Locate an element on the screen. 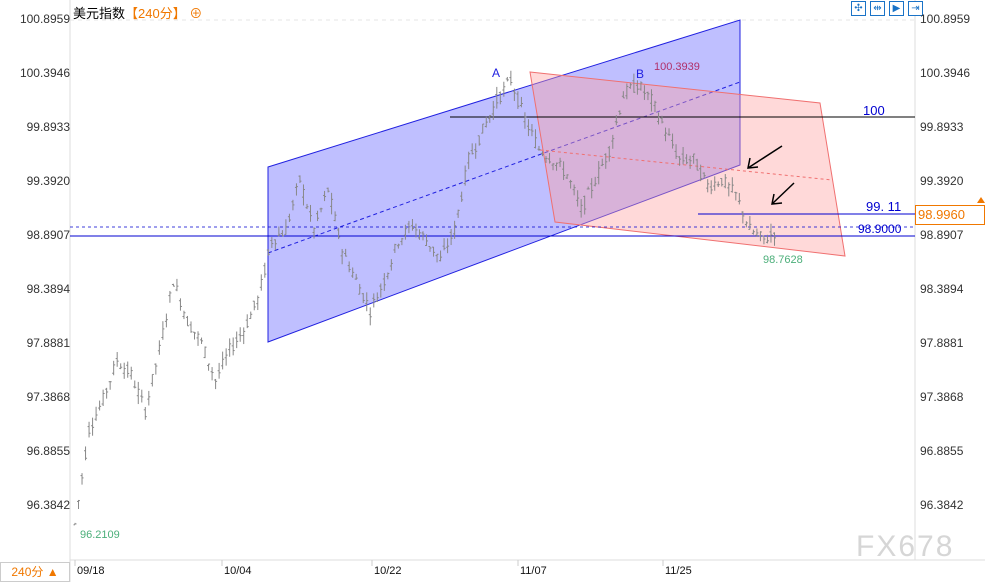 The image size is (985, 582). scroll-end-icon: ⇥ is located at coordinates (915, 8).